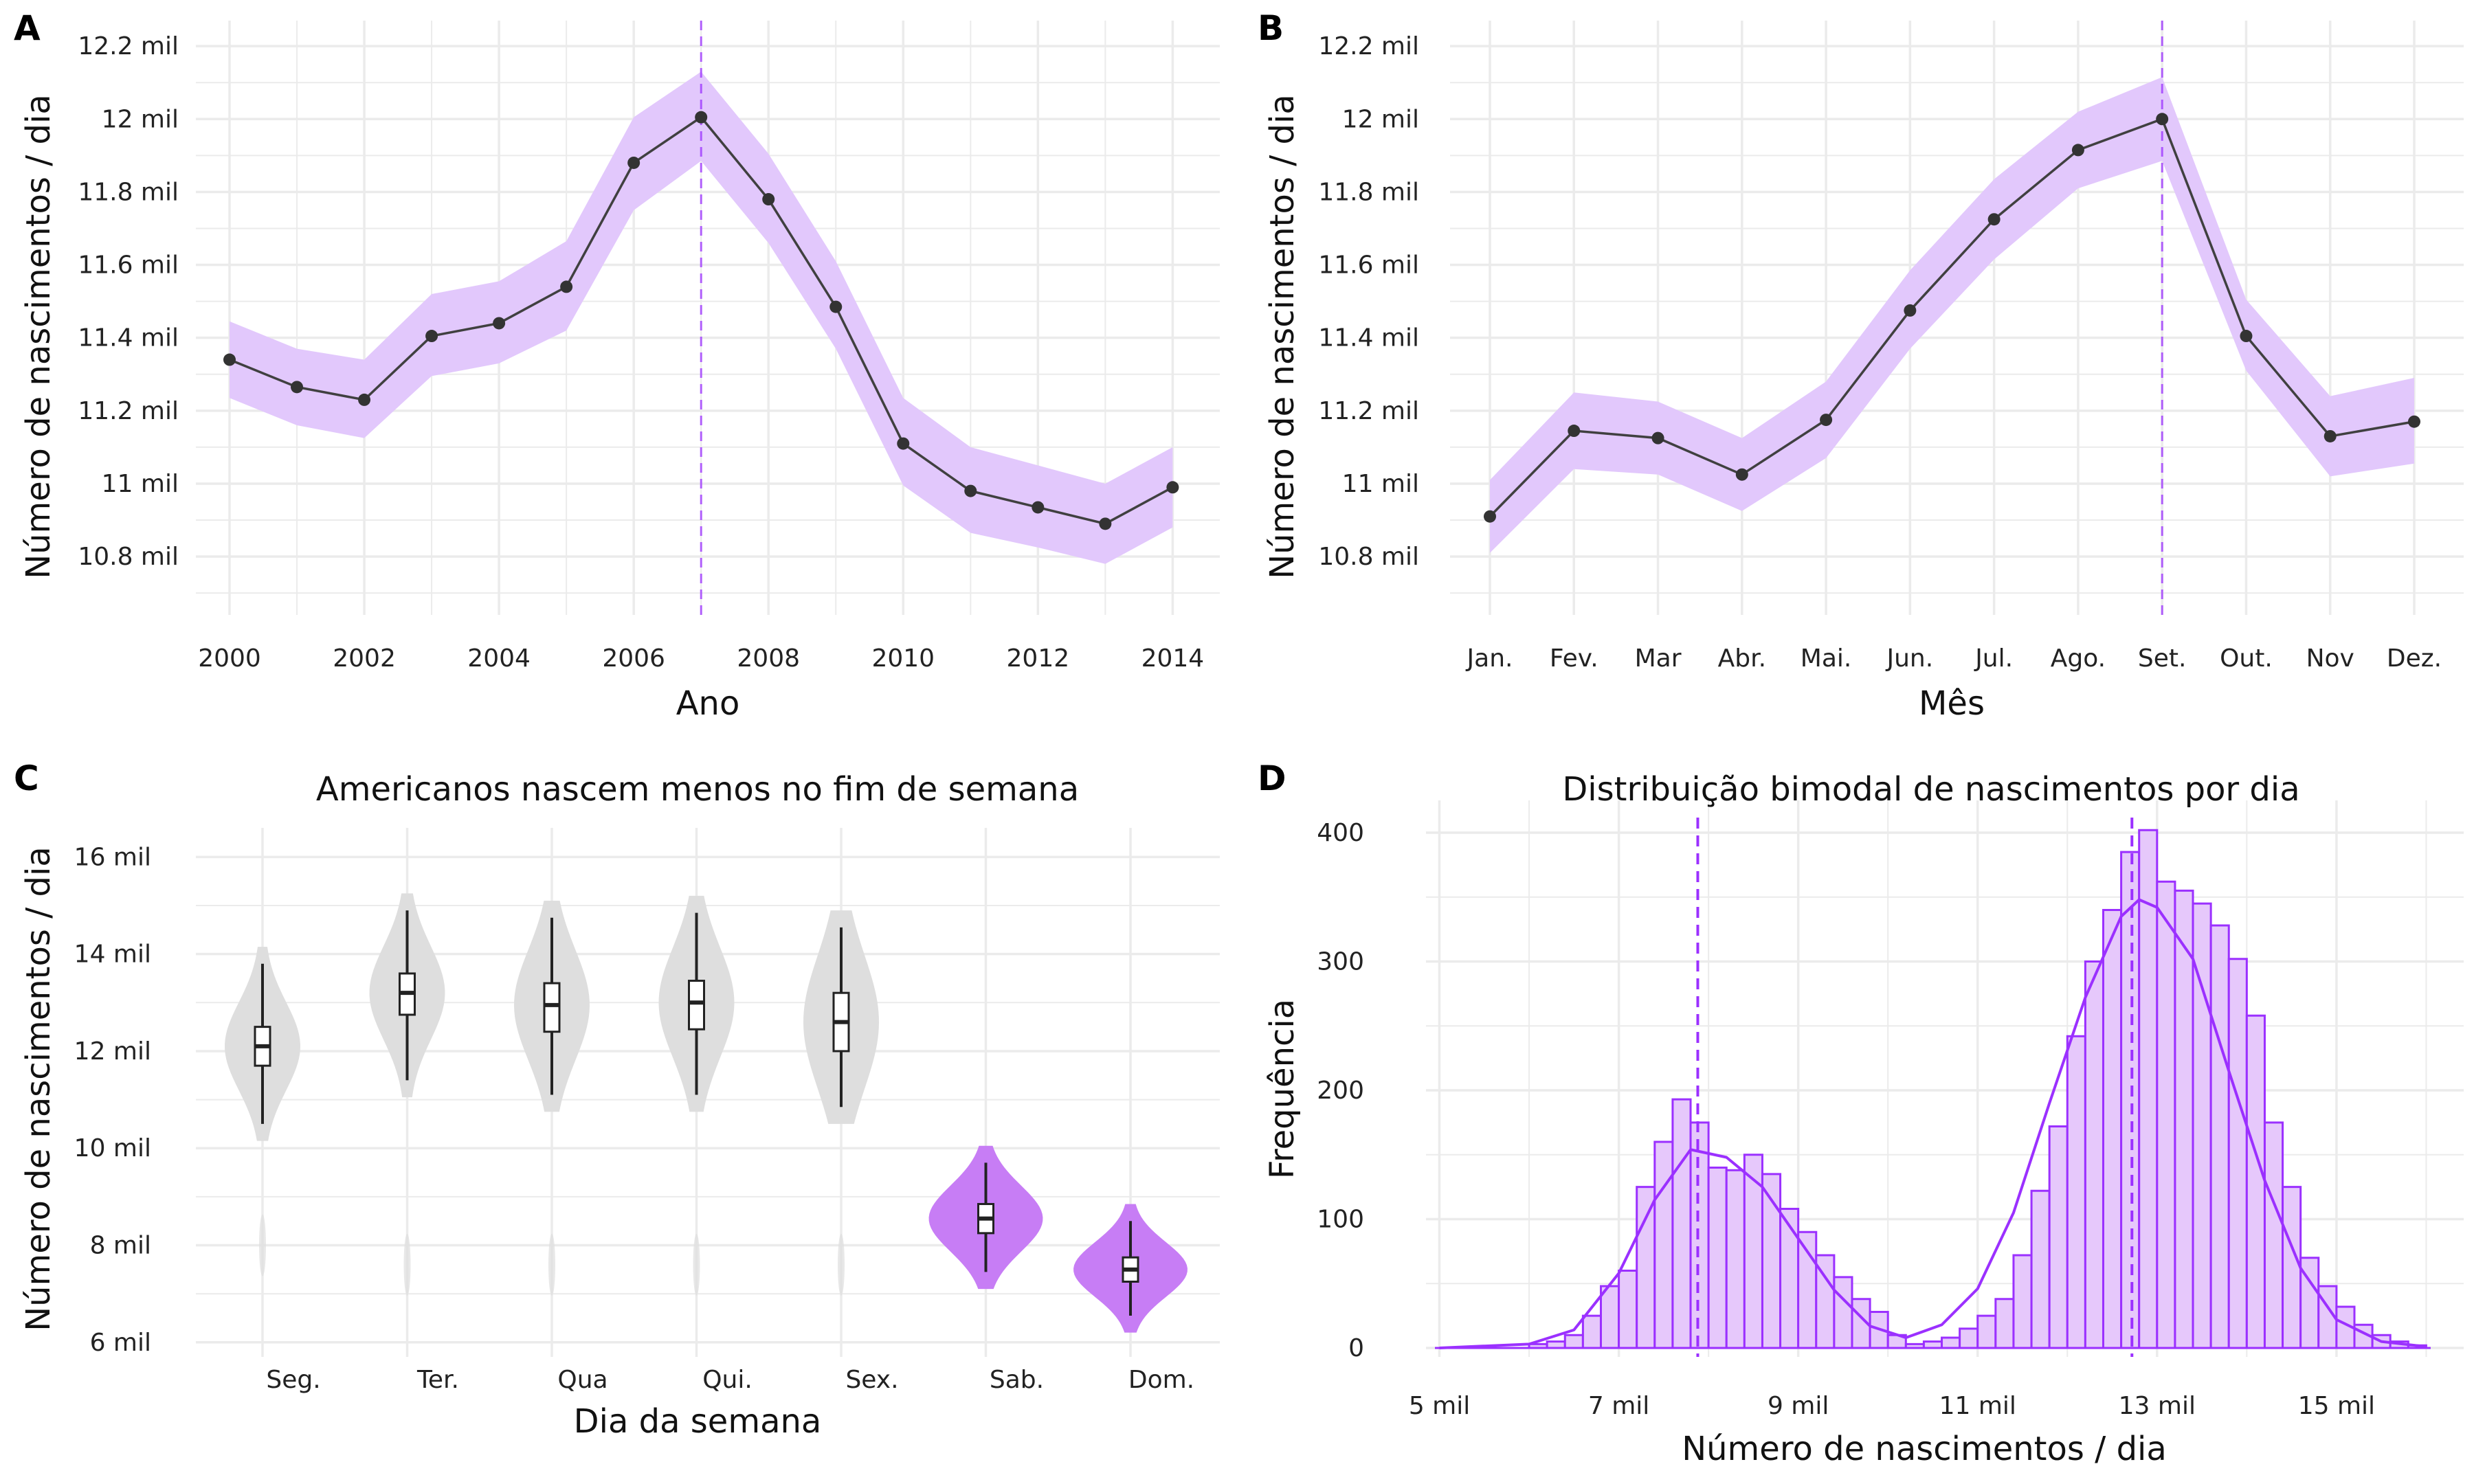  What do you see at coordinates (1368, 46) in the screenshot?
I see `panel-b-y-tick-label: 12.2 mil` at bounding box center [1368, 46].